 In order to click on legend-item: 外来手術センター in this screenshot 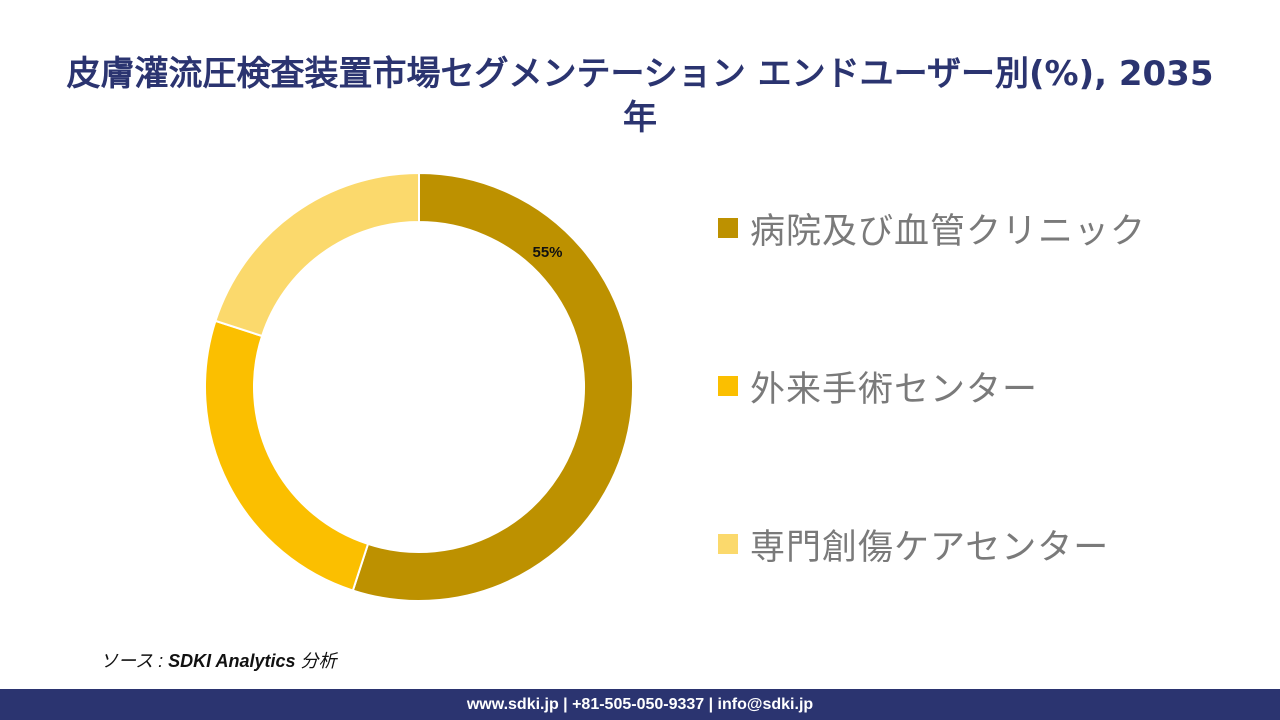, I will do `click(878, 388)`.